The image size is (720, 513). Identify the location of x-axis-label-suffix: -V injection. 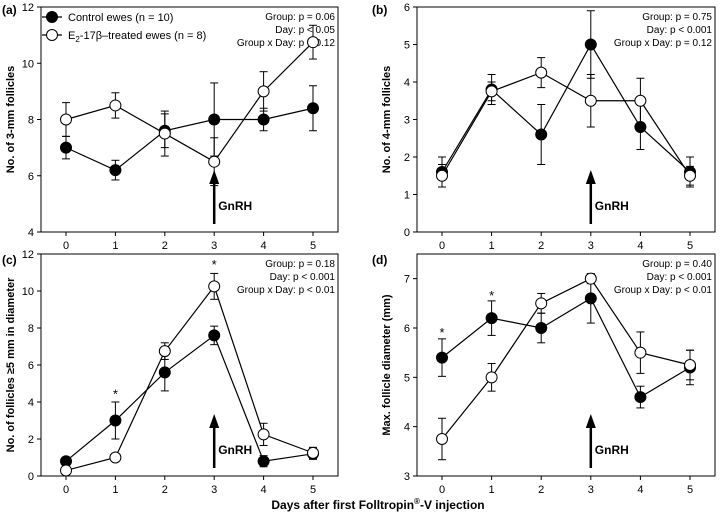
(452, 505).